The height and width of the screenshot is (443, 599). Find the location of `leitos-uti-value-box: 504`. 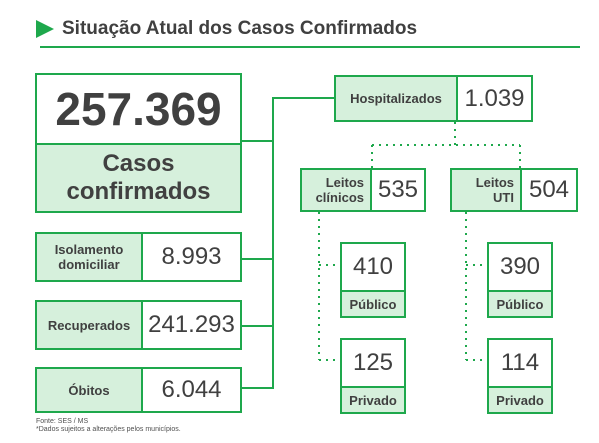

leitos-uti-value-box: 504 is located at coordinates (549, 190).